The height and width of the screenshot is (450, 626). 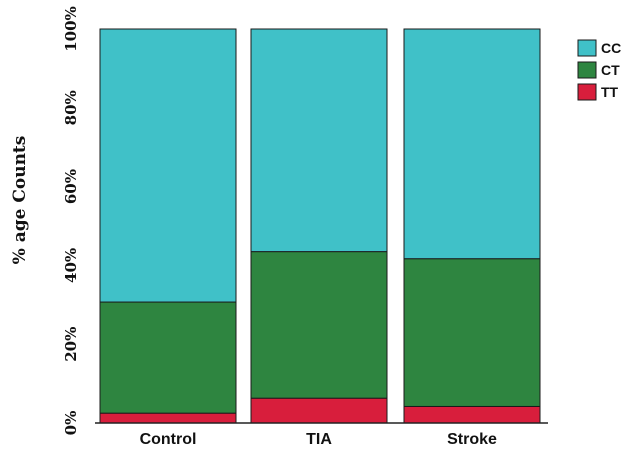 I want to click on x-category-label: Stroke, so click(x=472, y=439).